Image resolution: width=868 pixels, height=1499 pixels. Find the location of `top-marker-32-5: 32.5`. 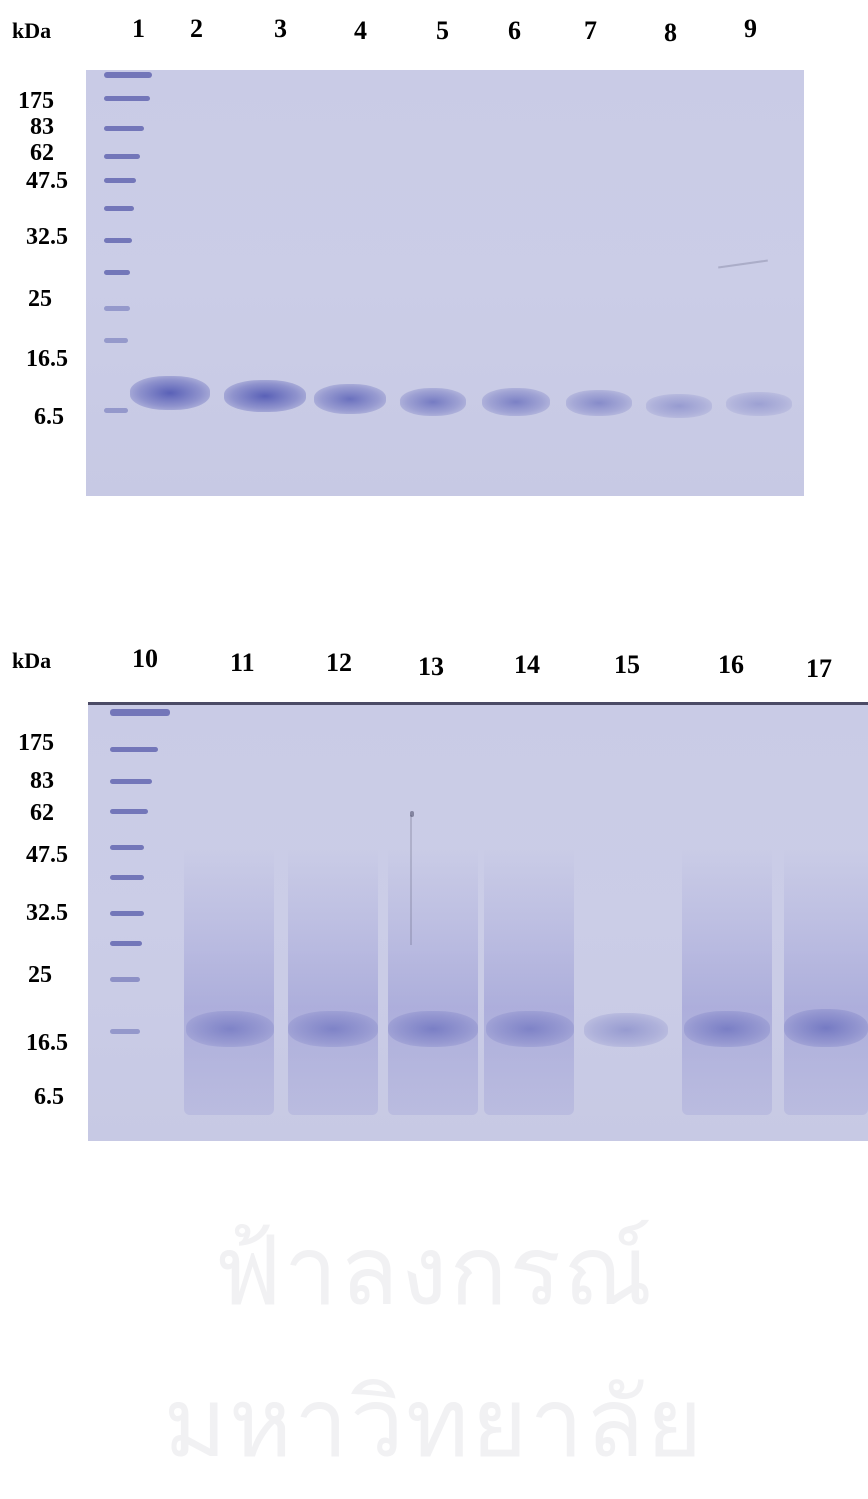

top-marker-32-5: 32.5 is located at coordinates (47, 237).